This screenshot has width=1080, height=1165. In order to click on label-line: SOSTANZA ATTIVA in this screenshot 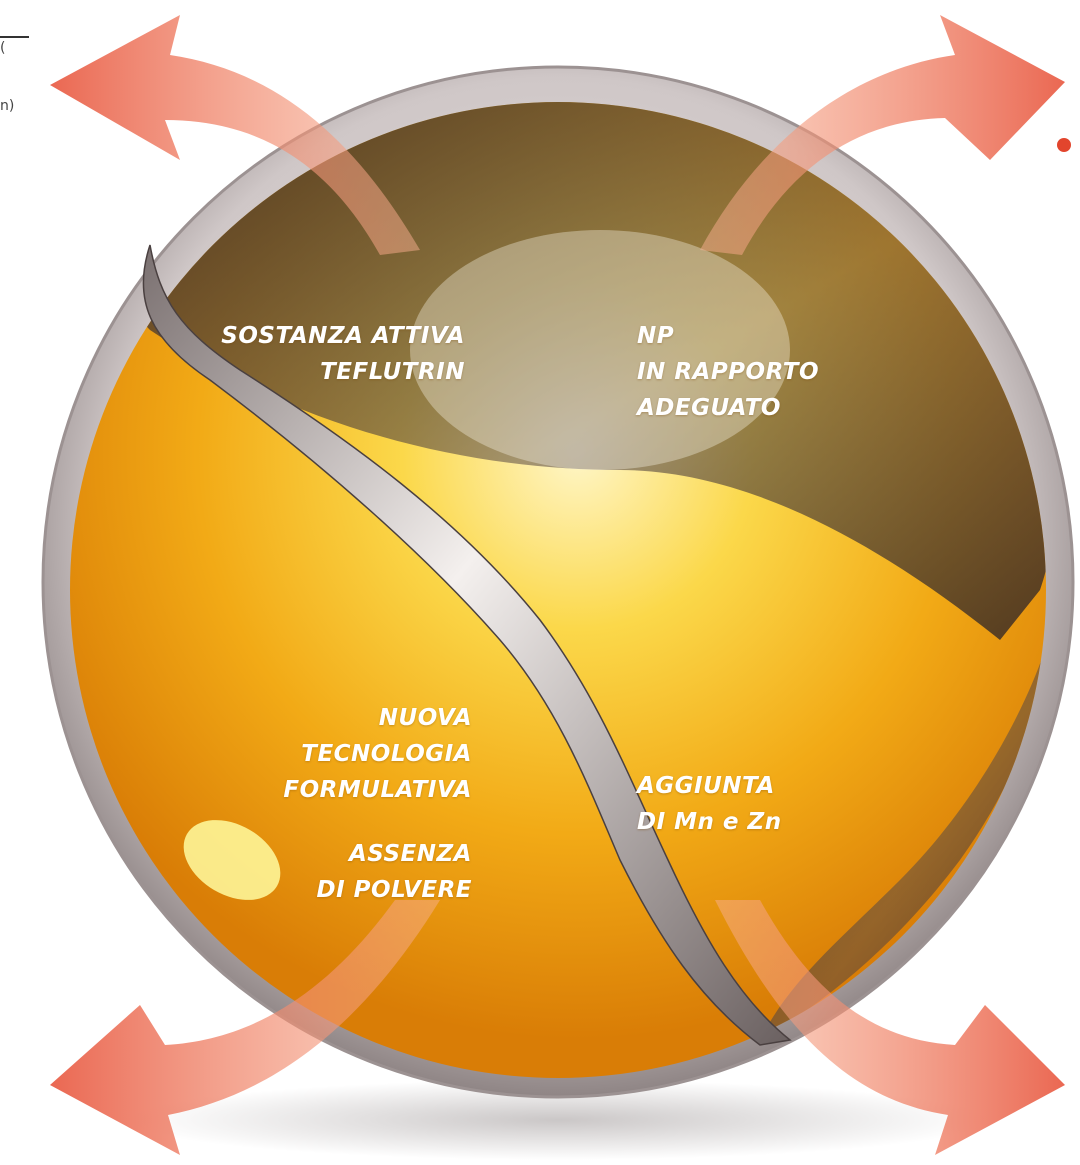, I will do `click(343, 336)`.